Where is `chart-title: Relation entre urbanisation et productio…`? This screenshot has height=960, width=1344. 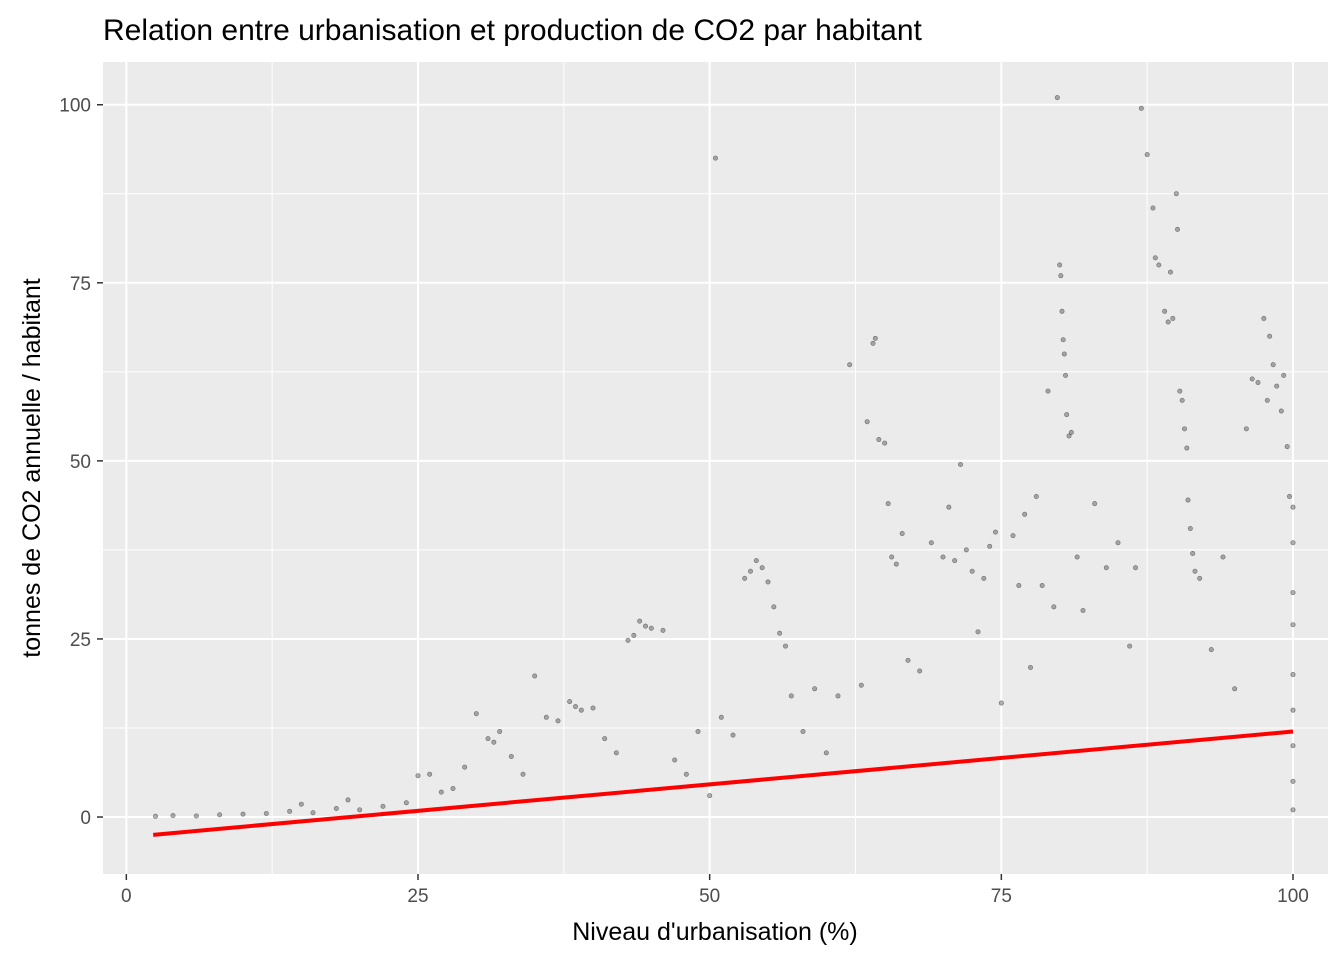 chart-title: Relation entre urbanisation et productio… is located at coordinates (513, 30).